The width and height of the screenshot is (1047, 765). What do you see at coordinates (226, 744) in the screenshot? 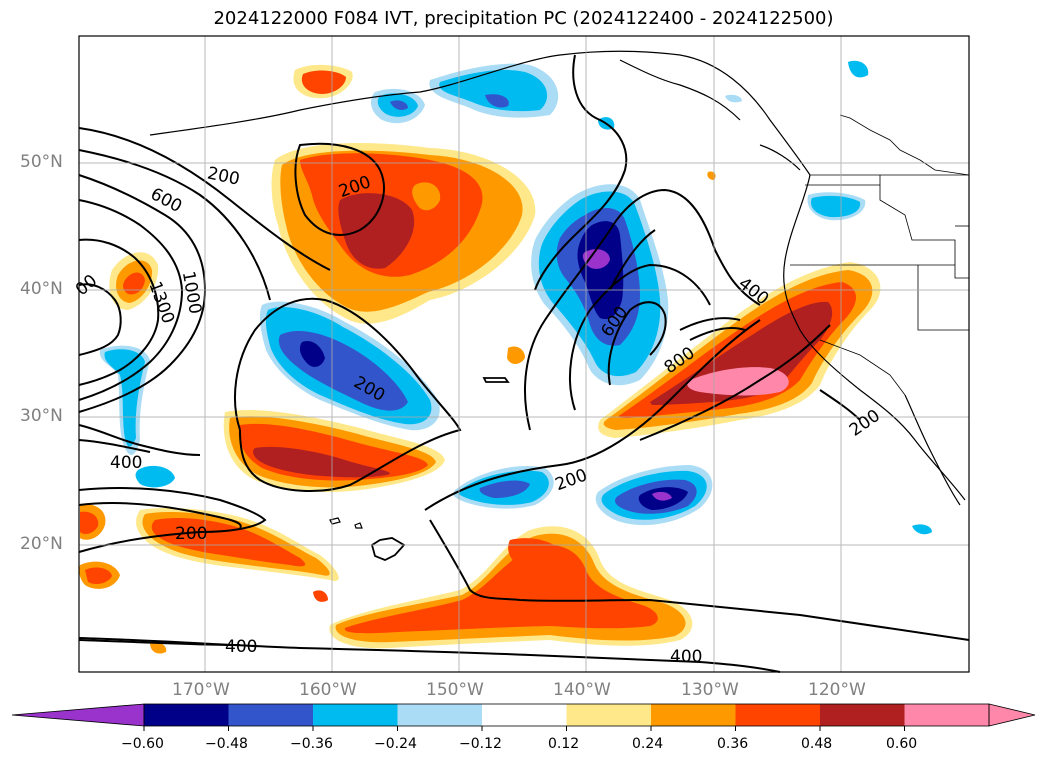
I see `colorbar-tick: −0.48` at bounding box center [226, 744].